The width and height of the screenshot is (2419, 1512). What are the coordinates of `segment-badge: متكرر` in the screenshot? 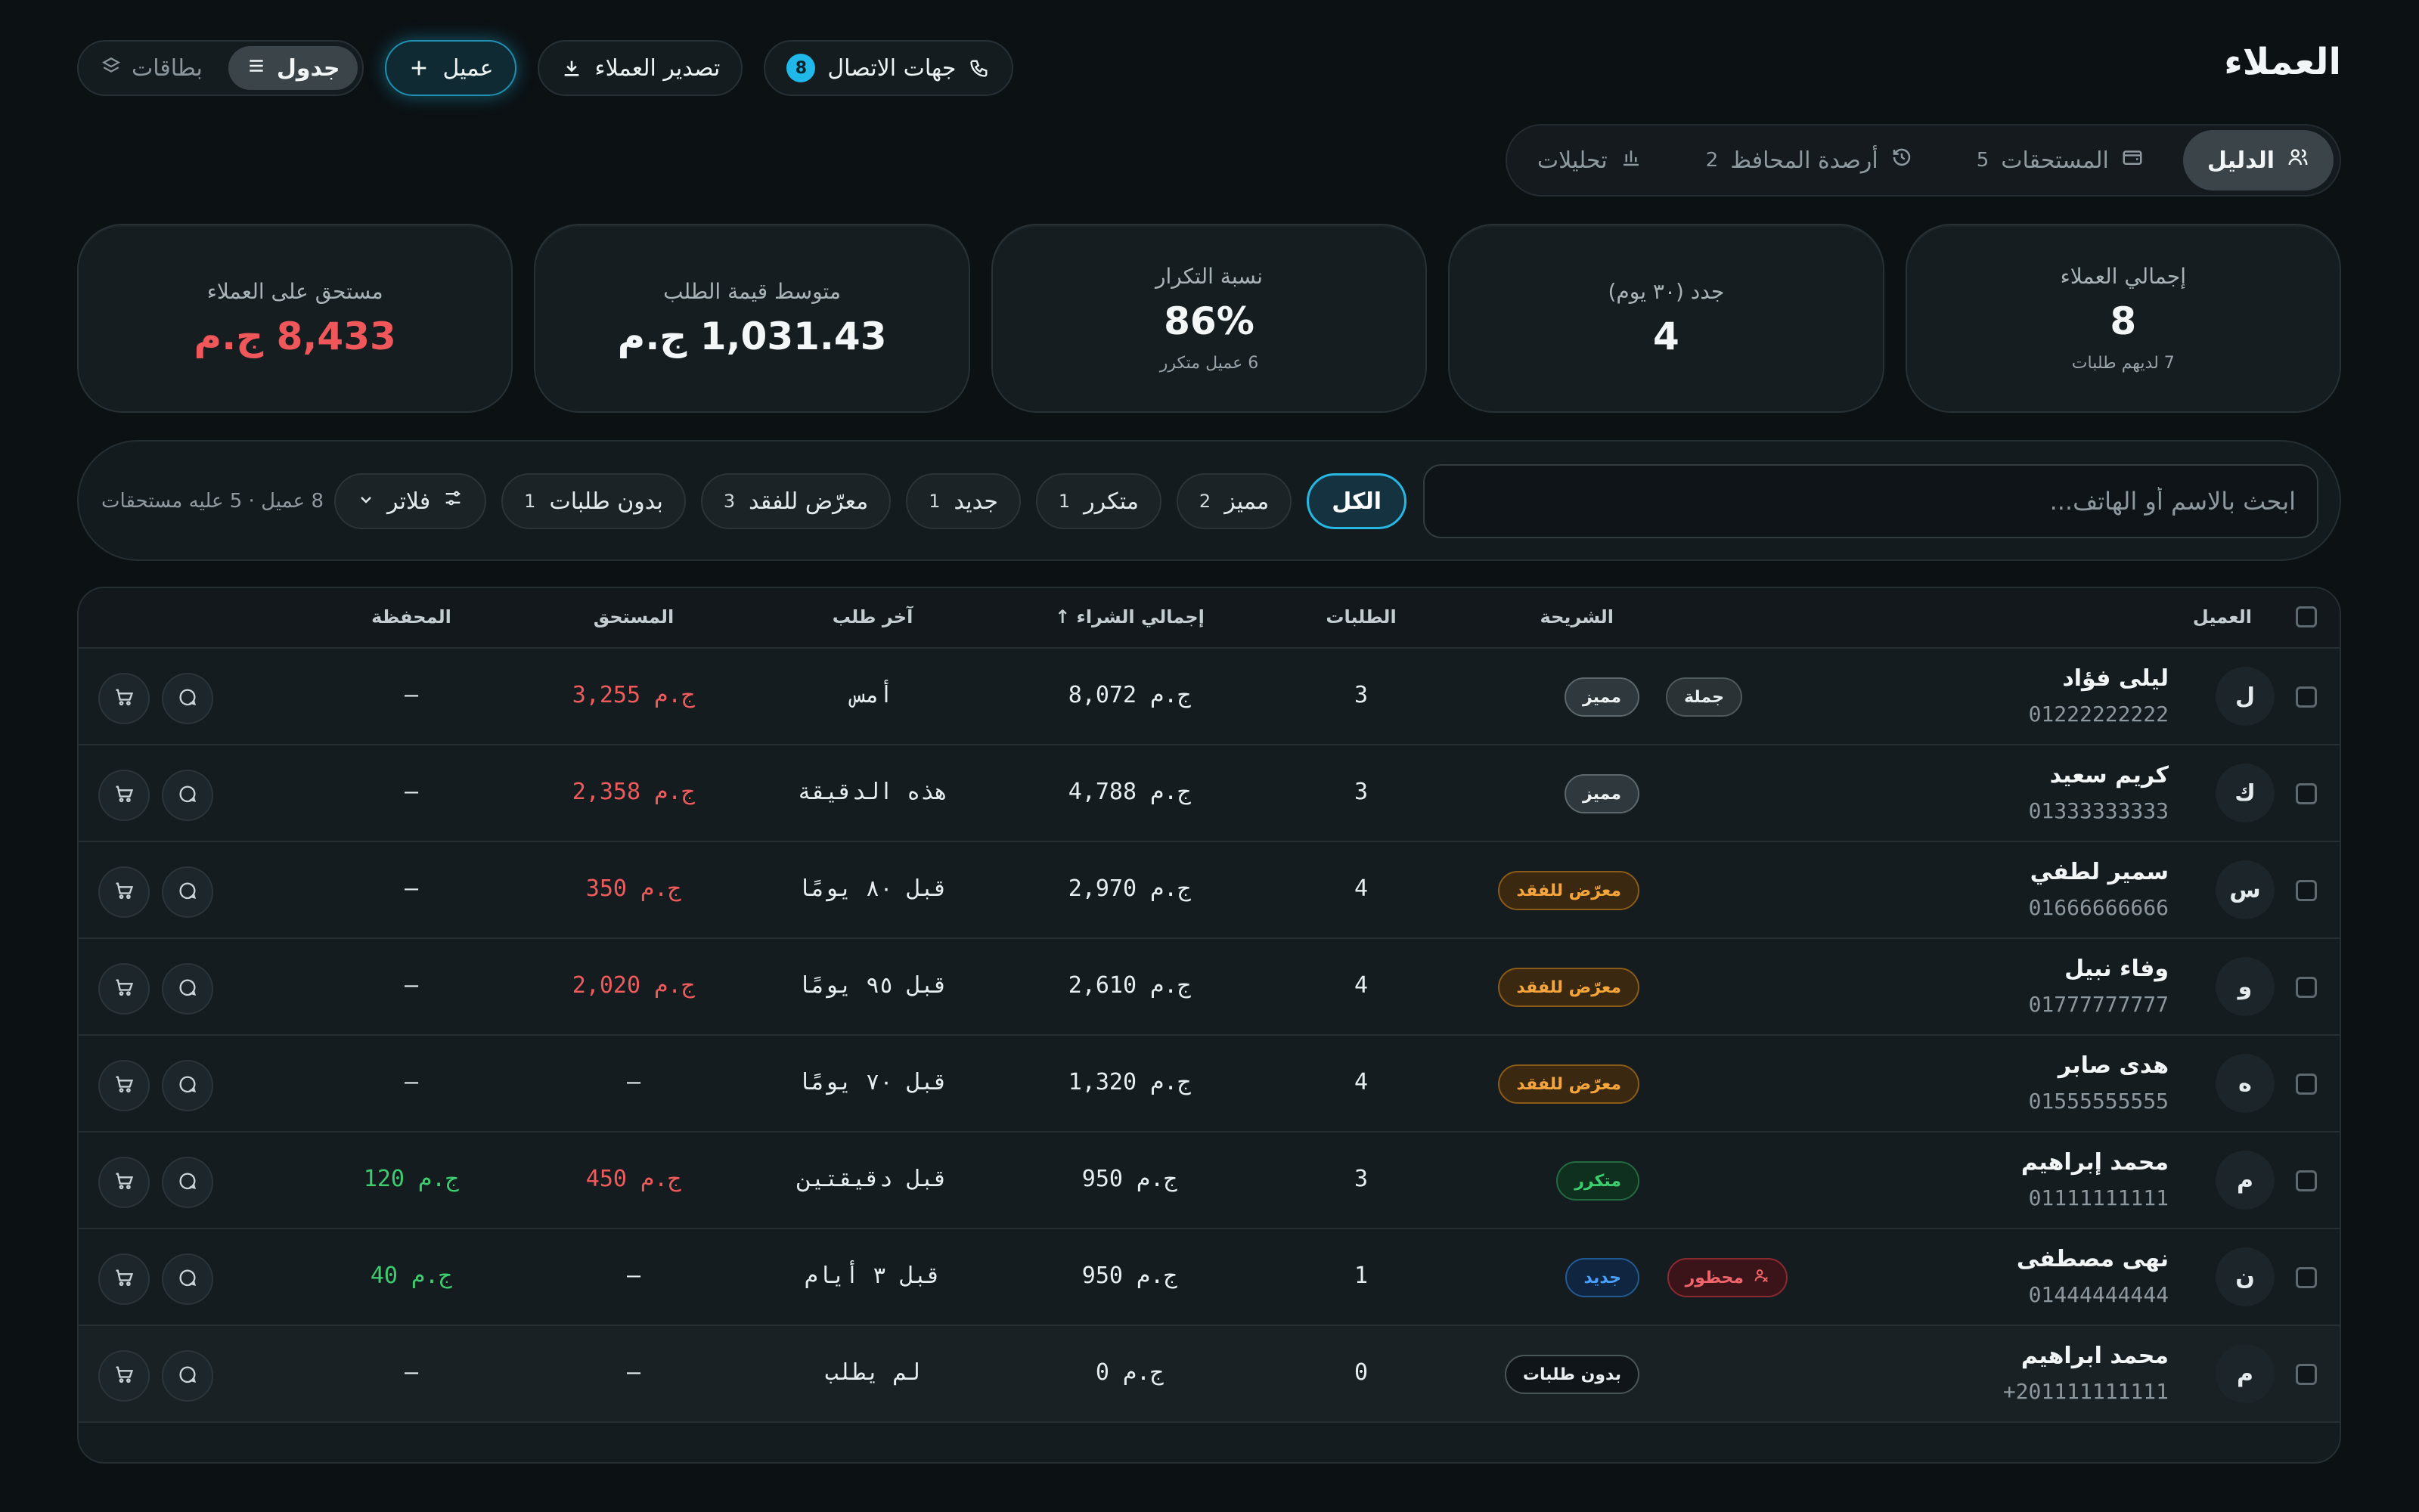 It's located at (1598, 1181).